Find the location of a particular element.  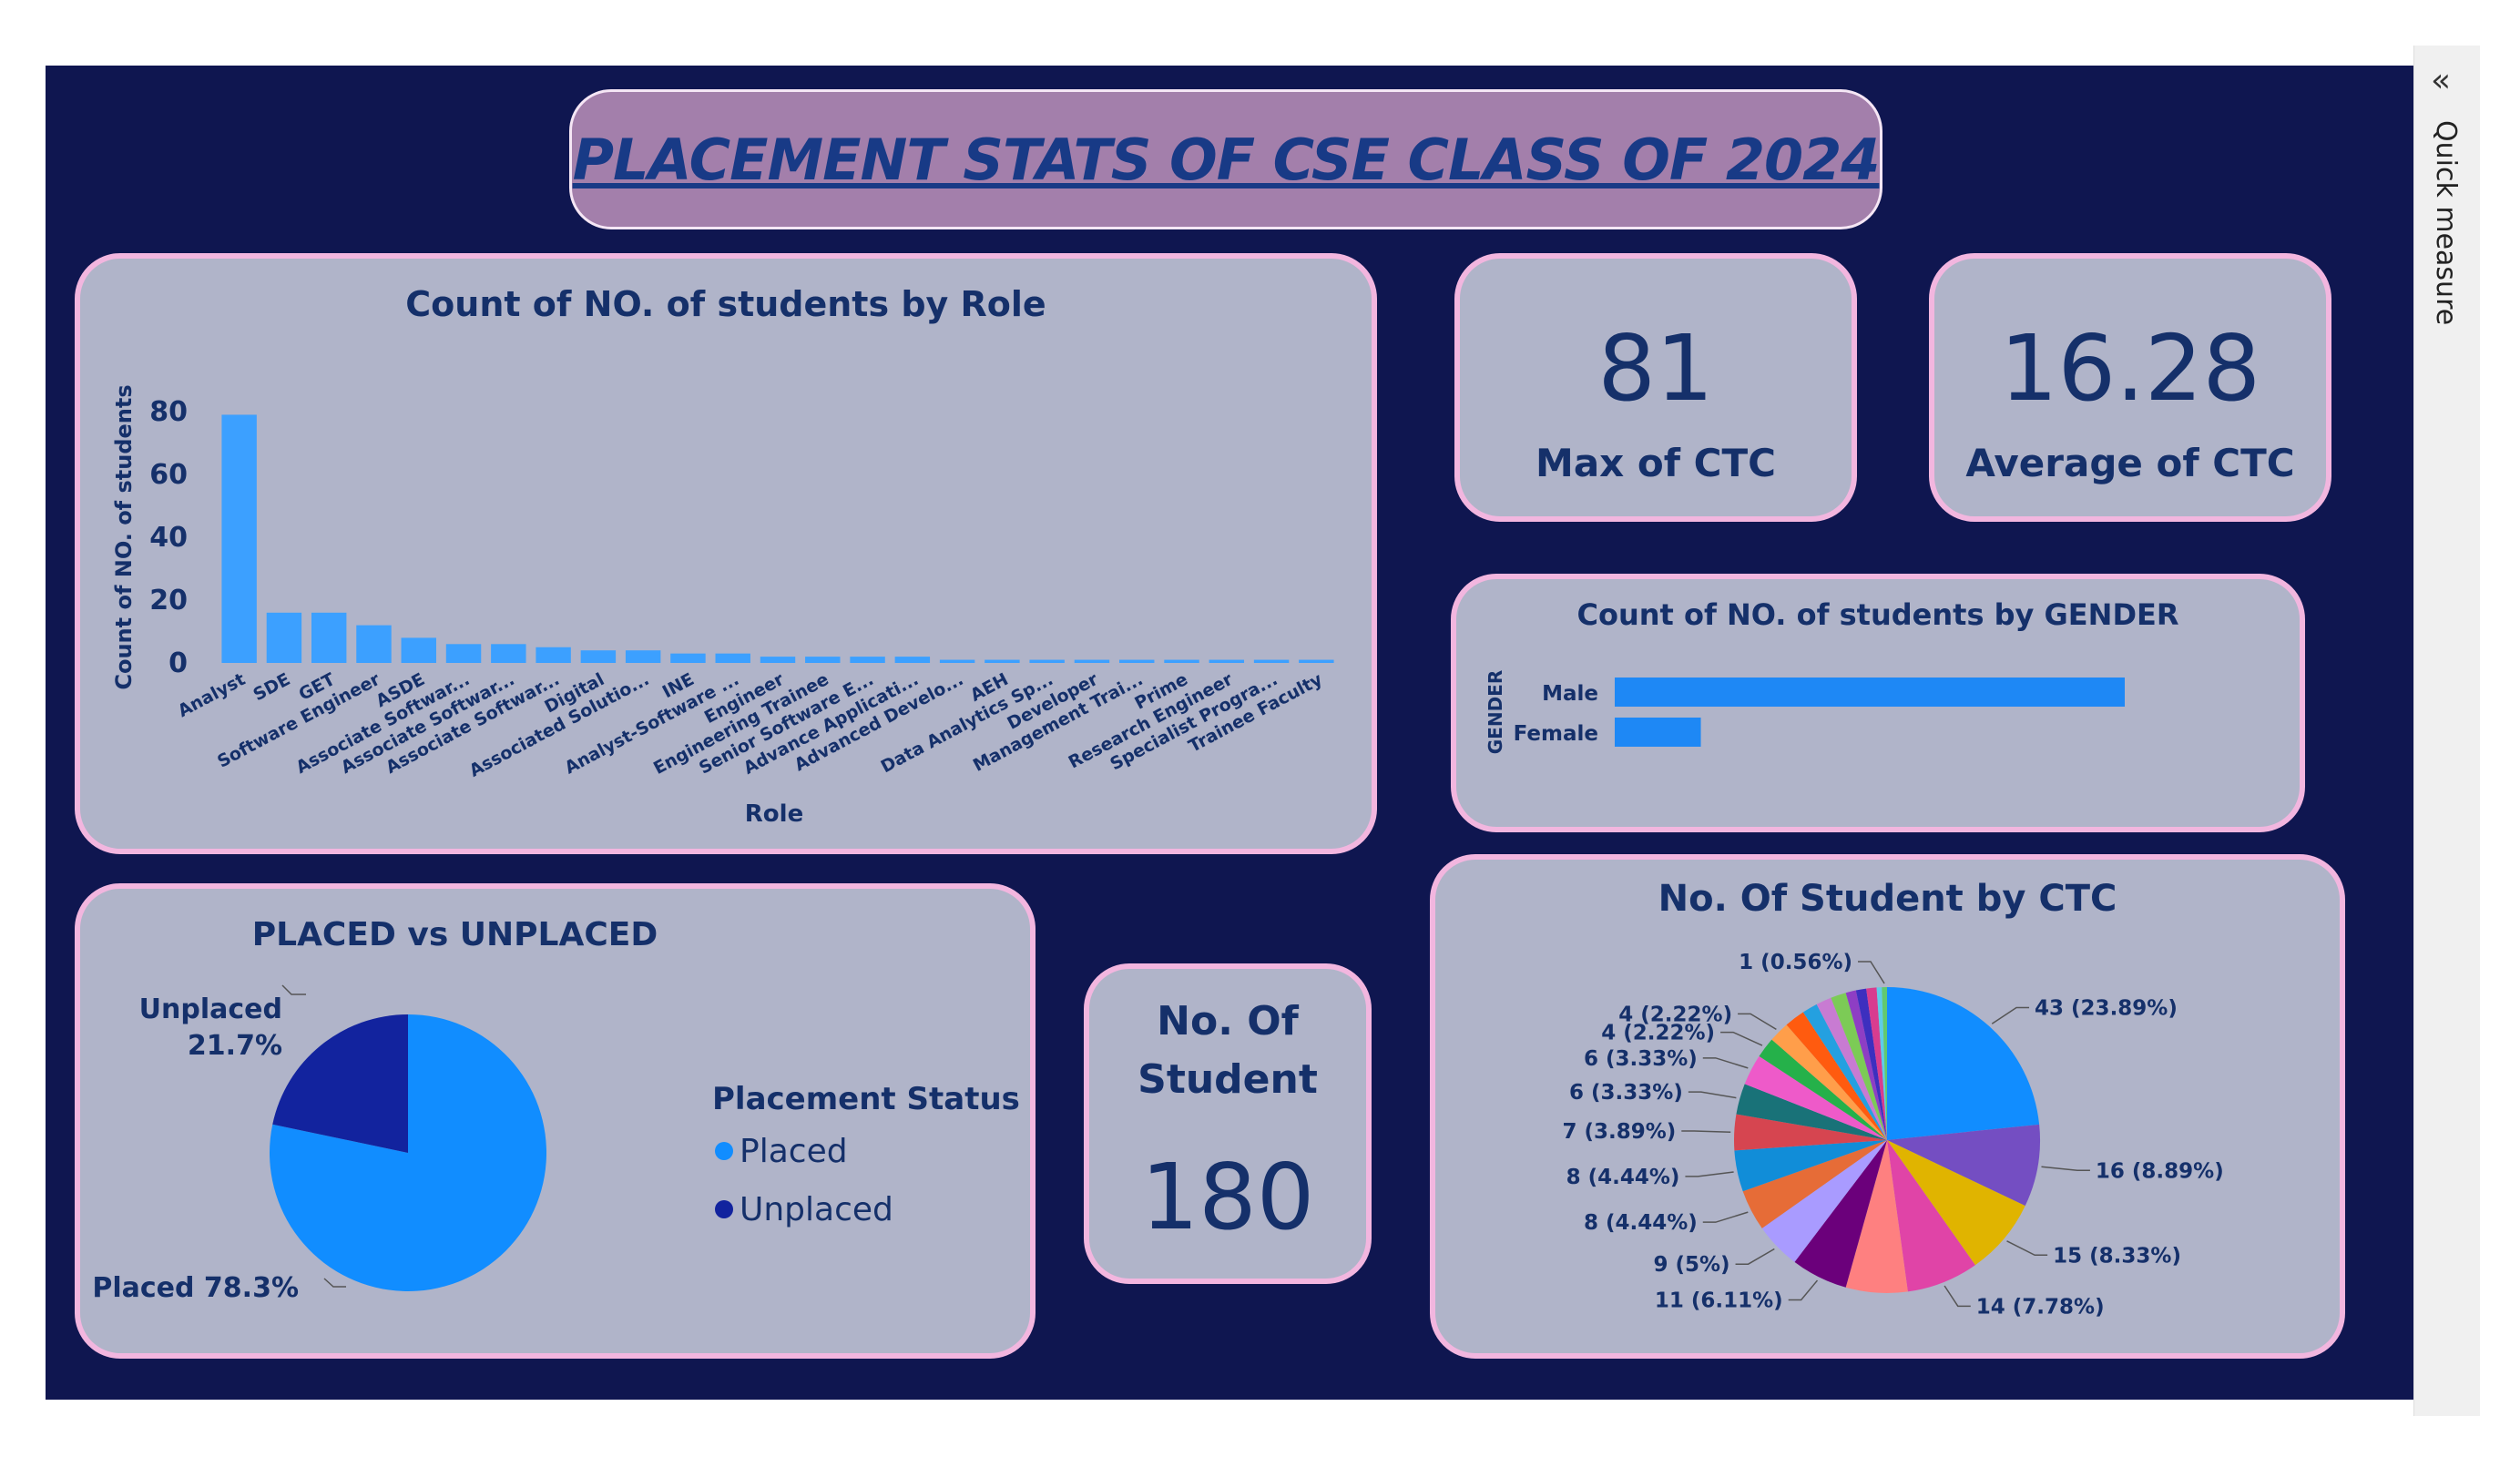

students-card: No. Of Student 180 is located at coordinates (1228, 1124).